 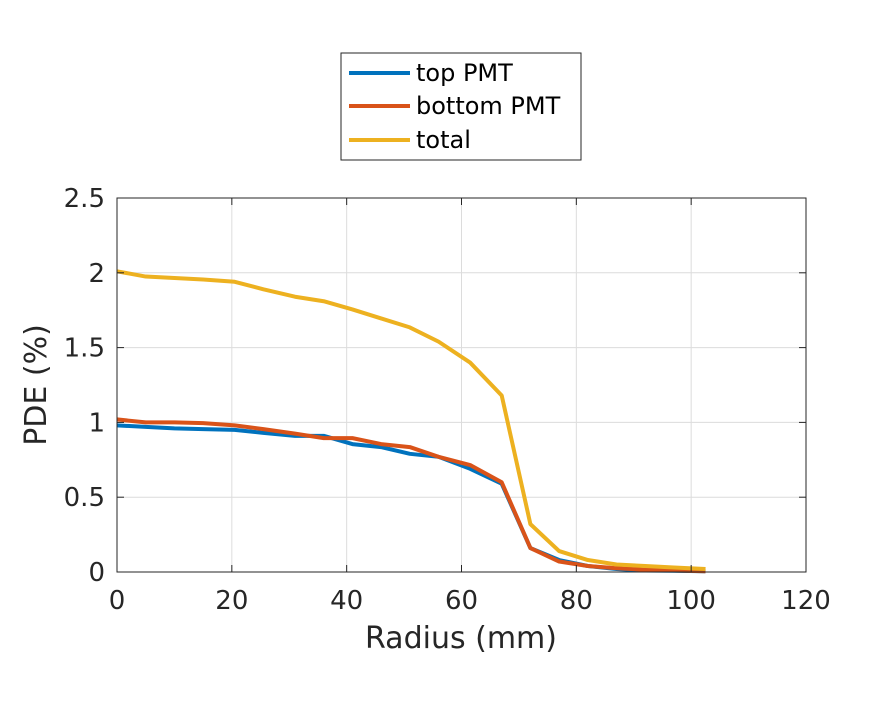 I want to click on x-tick-label: 120, so click(x=806, y=601).